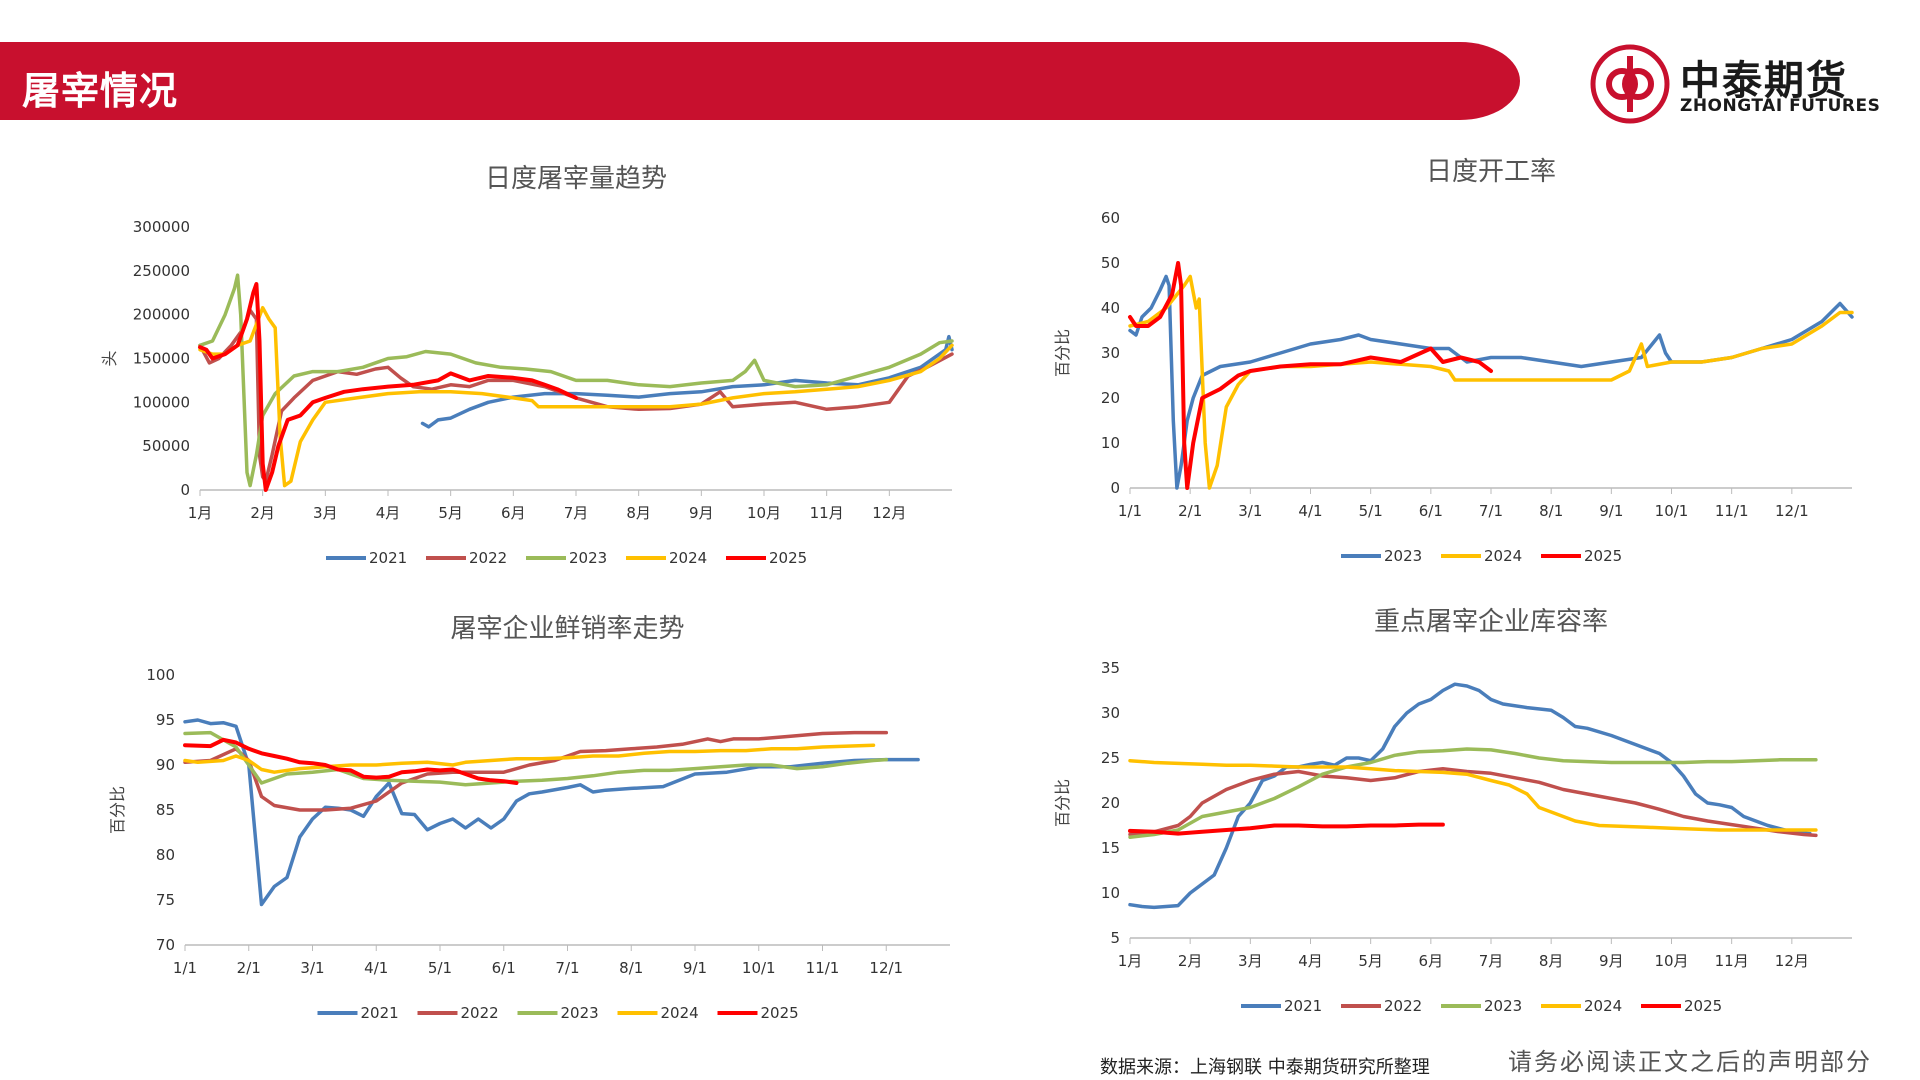 This screenshot has height=1080, width=1920. I want to click on y-tick-label: 5, so click(1115, 938).